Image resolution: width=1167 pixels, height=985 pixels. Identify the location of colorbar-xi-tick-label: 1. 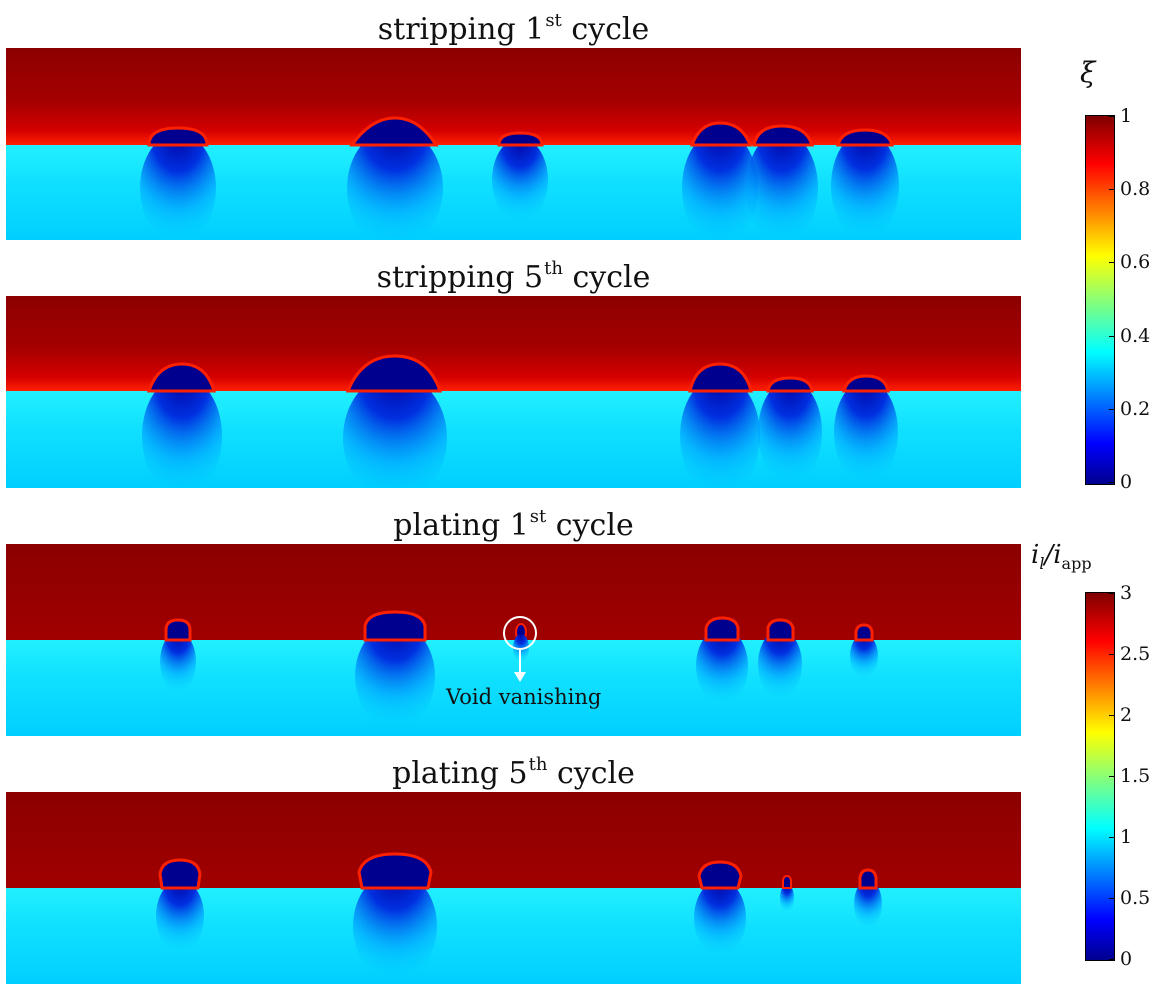
(1126, 116).